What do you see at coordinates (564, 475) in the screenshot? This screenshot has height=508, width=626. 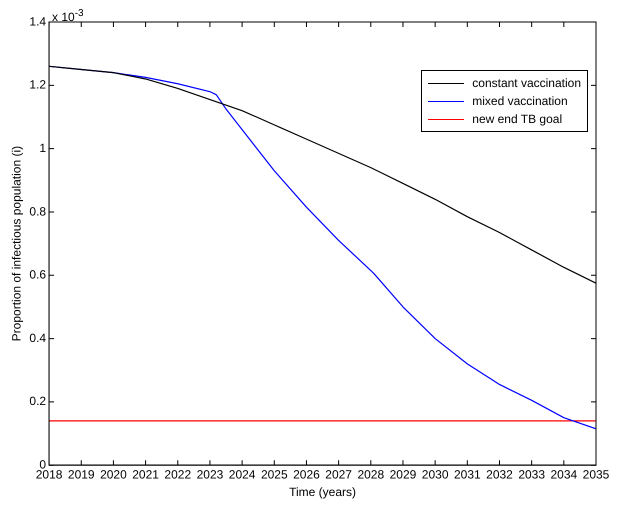 I see `x-tick-label: 2034` at bounding box center [564, 475].